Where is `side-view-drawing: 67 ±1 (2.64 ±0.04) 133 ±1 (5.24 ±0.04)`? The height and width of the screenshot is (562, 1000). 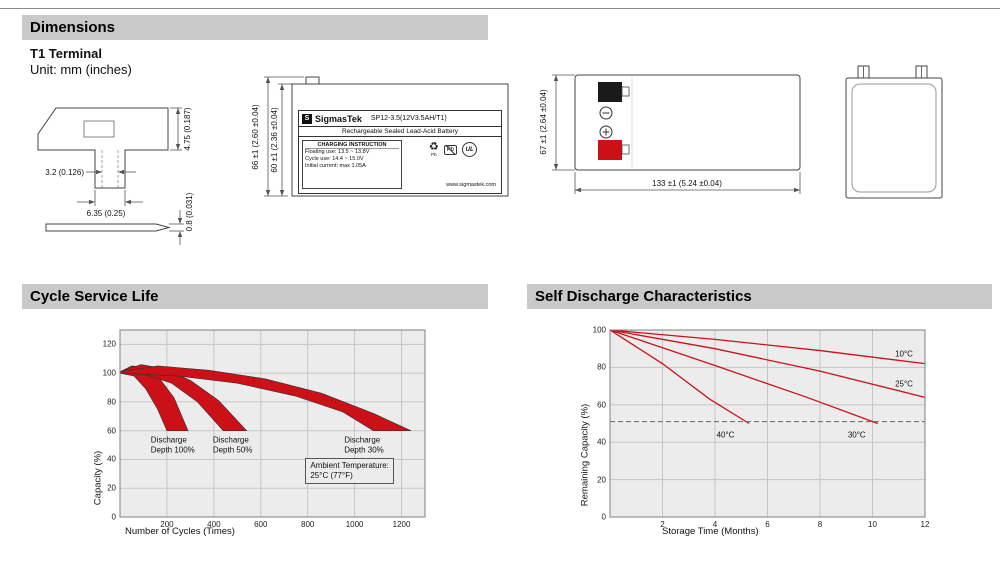 side-view-drawing: 67 ±1 (2.64 ±0.04) 133 ±1 (5.24 ±0.04) is located at coordinates (670, 134).